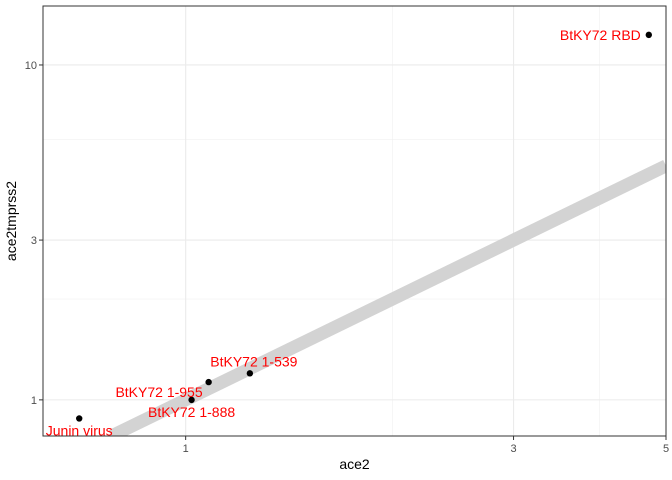 This screenshot has height=480, width=672. I want to click on y-tick-label: 10, so click(31, 66).